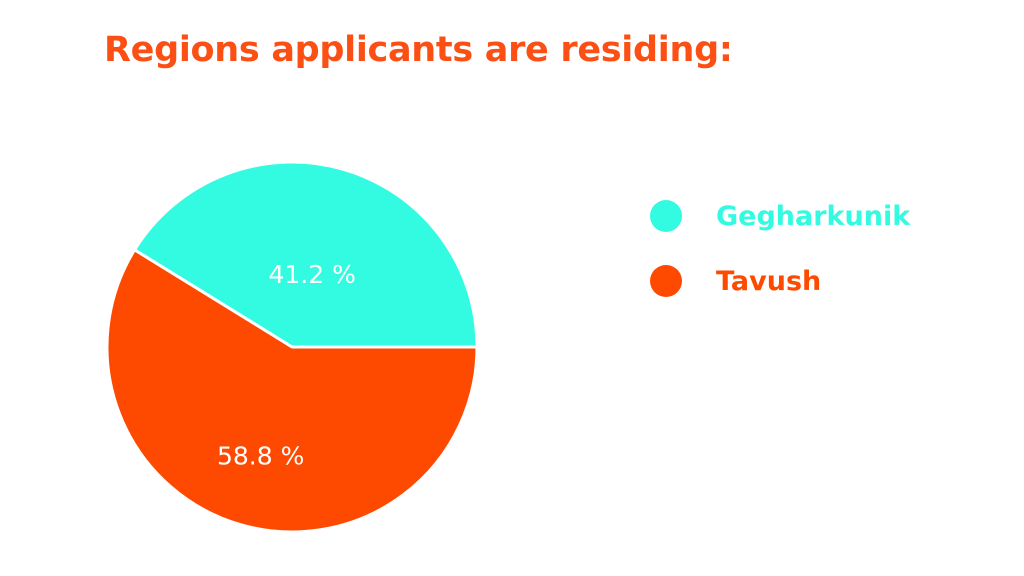 The width and height of the screenshot is (1024, 576). Describe the element at coordinates (813, 216) in the screenshot. I see `legend-label-gegharkunik: Gegharkunik` at that location.